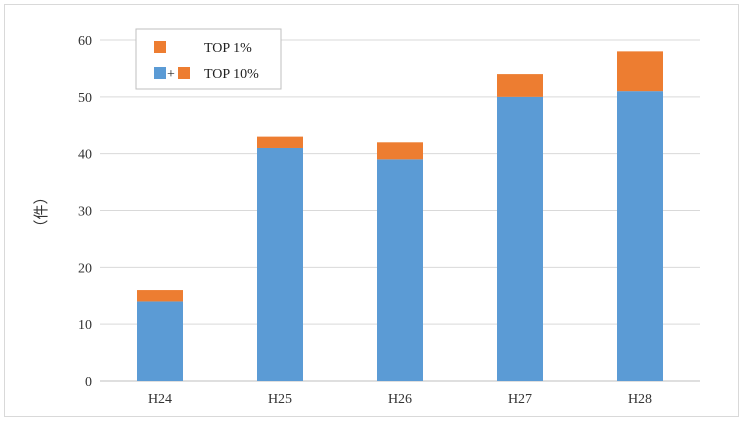 This screenshot has width=744, height=422. What do you see at coordinates (85, 268) in the screenshot?
I see `y-tick-label: 20` at bounding box center [85, 268].